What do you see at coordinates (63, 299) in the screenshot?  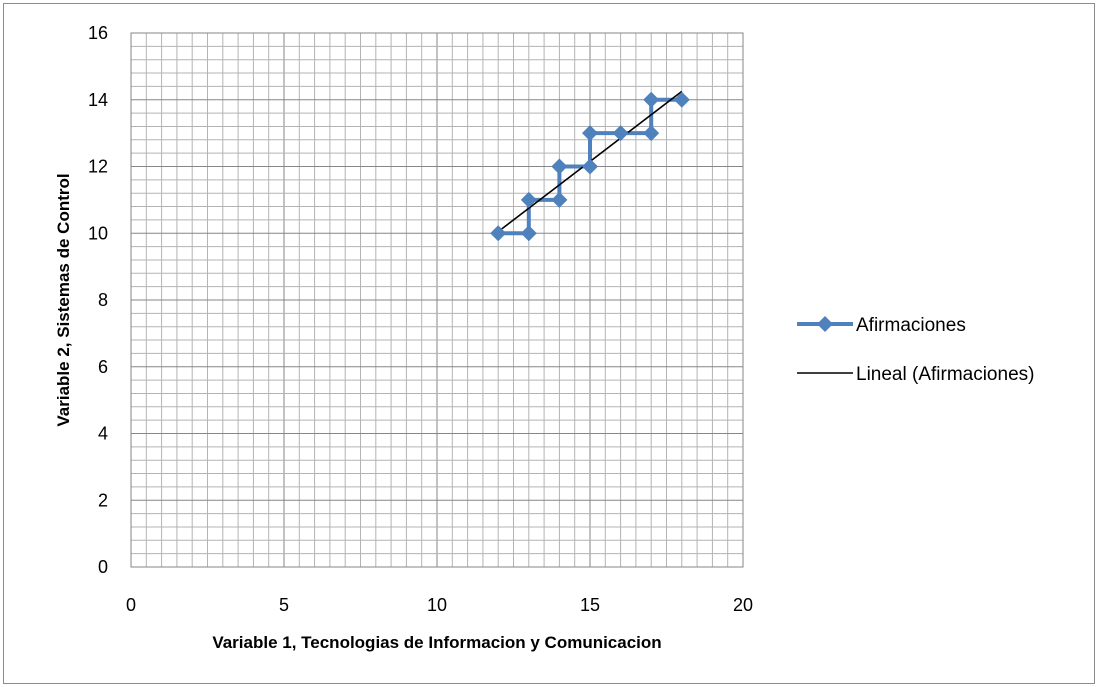 I see `y-axis-title: Variable 2, Sistemas de Control` at bounding box center [63, 299].